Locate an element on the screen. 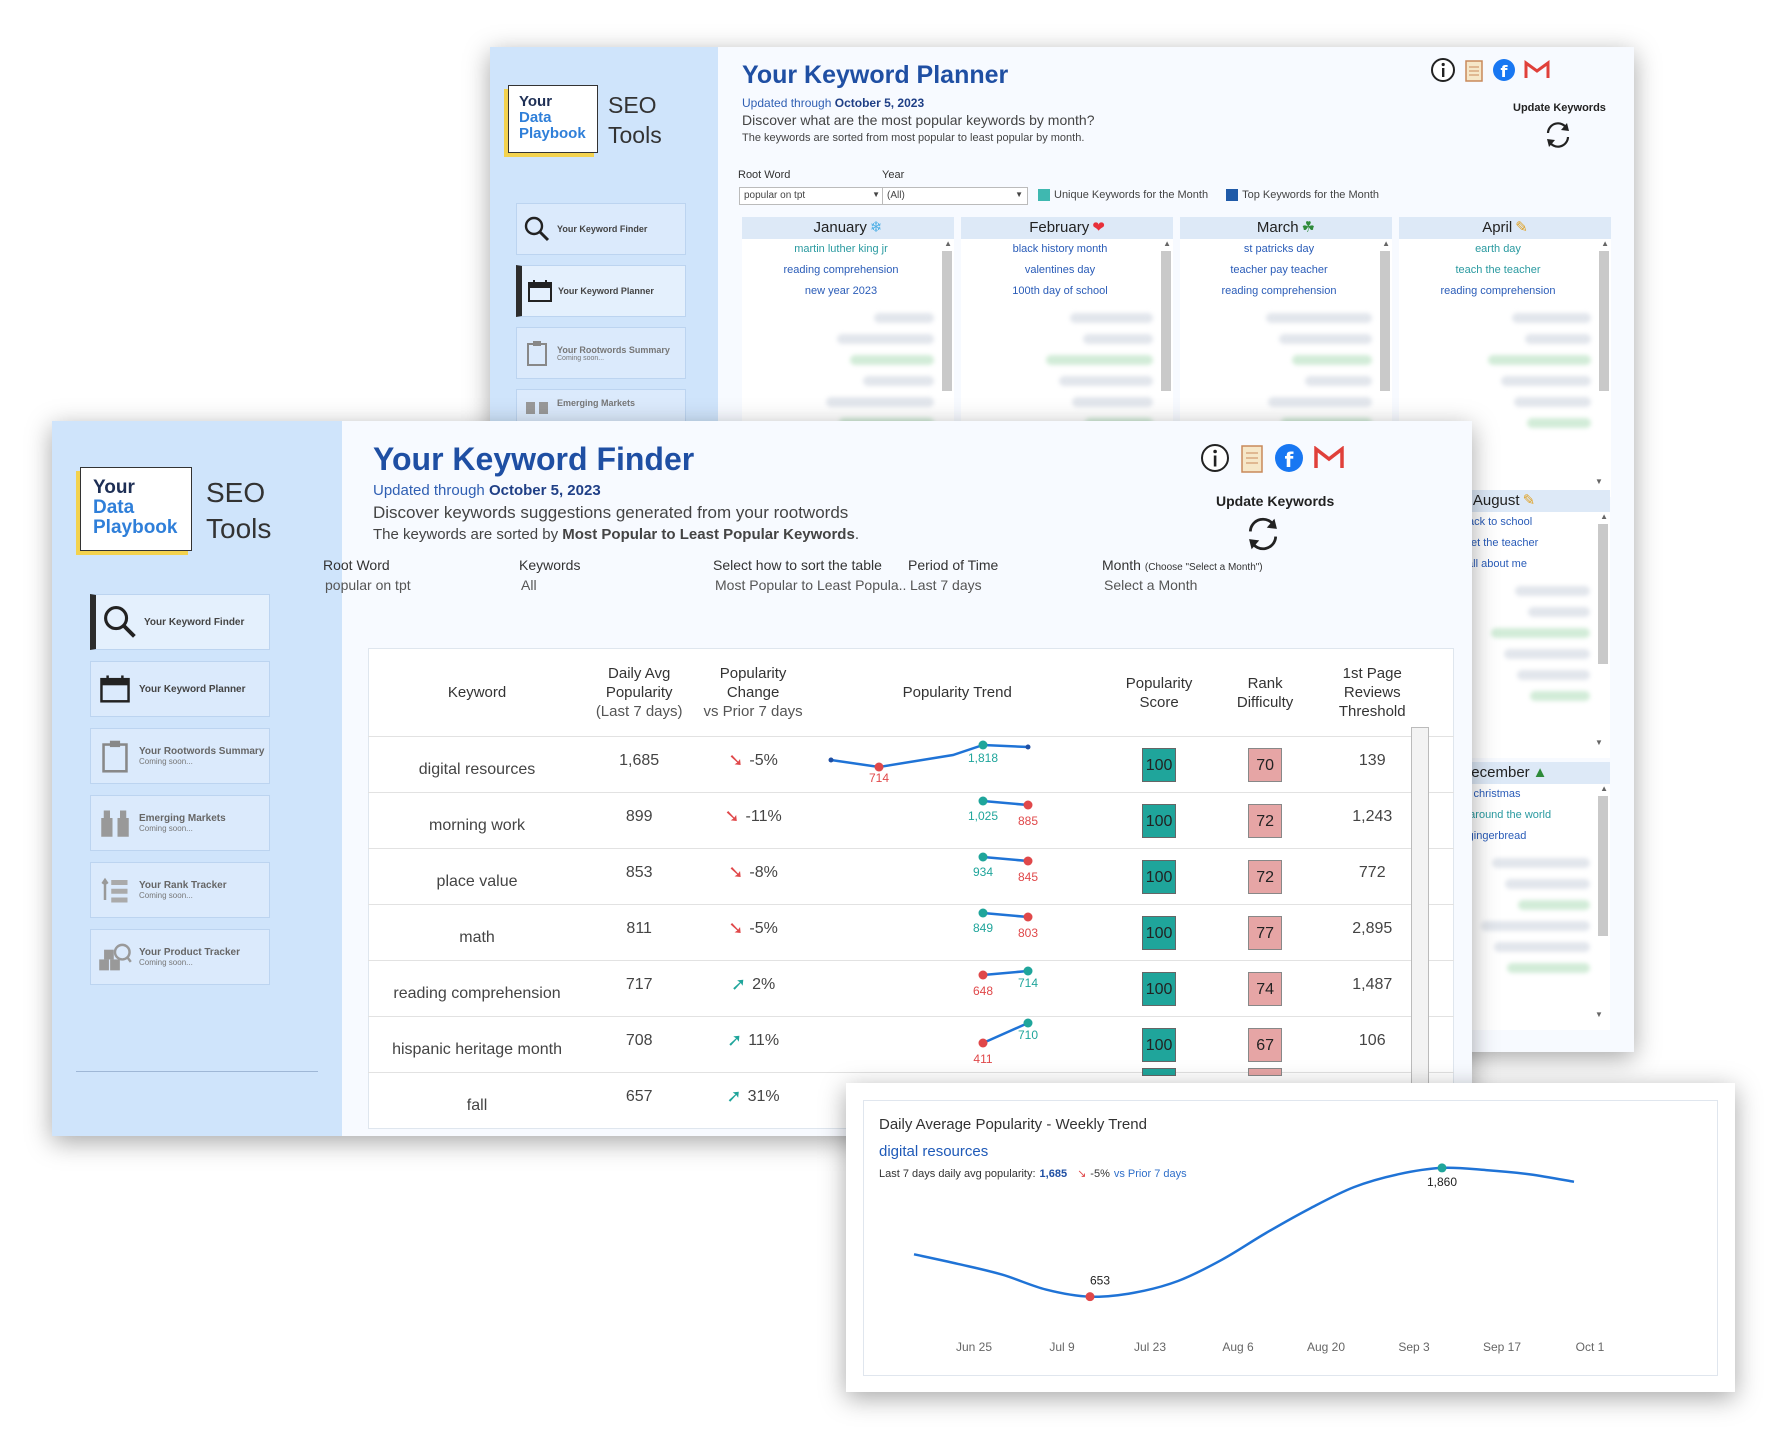  trend-max-point is located at coordinates (1442, 1168).